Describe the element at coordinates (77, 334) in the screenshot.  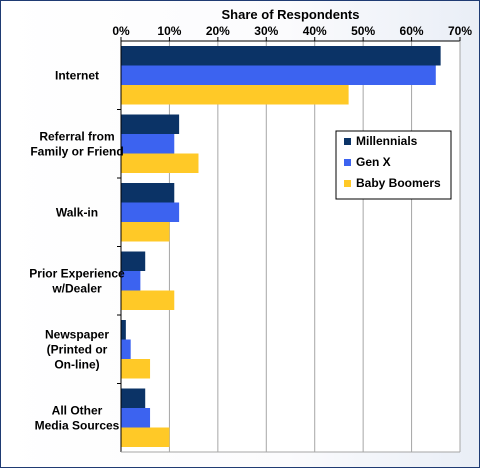
I see `category-label: Newspaper` at that location.